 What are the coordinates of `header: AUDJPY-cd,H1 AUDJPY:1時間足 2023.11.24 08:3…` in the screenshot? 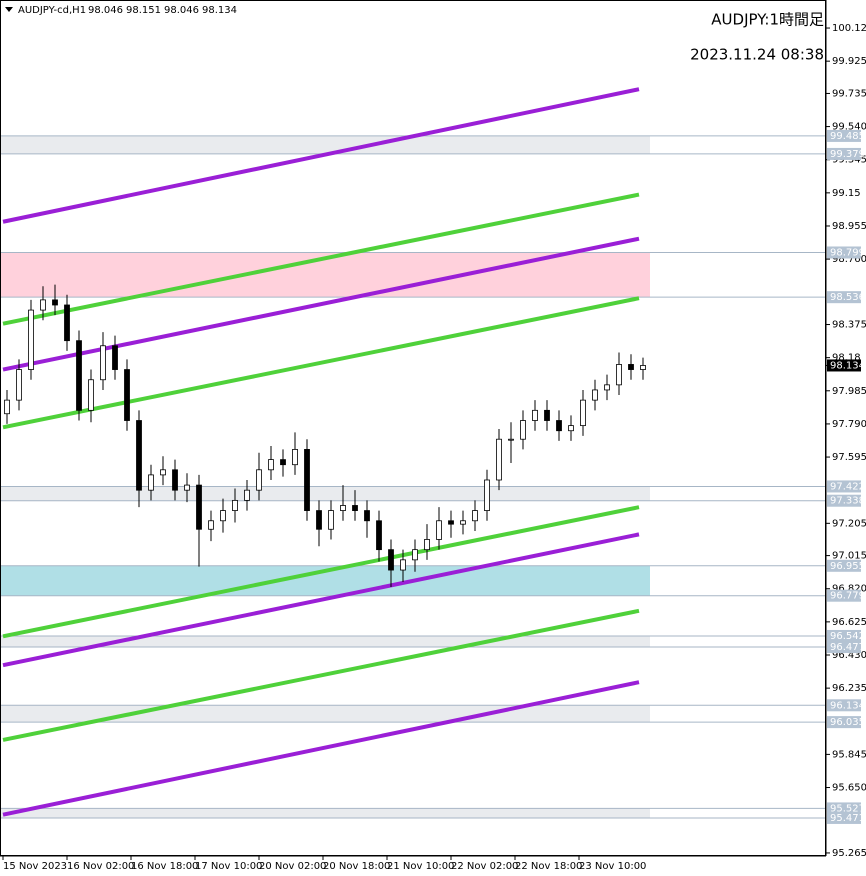 It's located at (414, 34).